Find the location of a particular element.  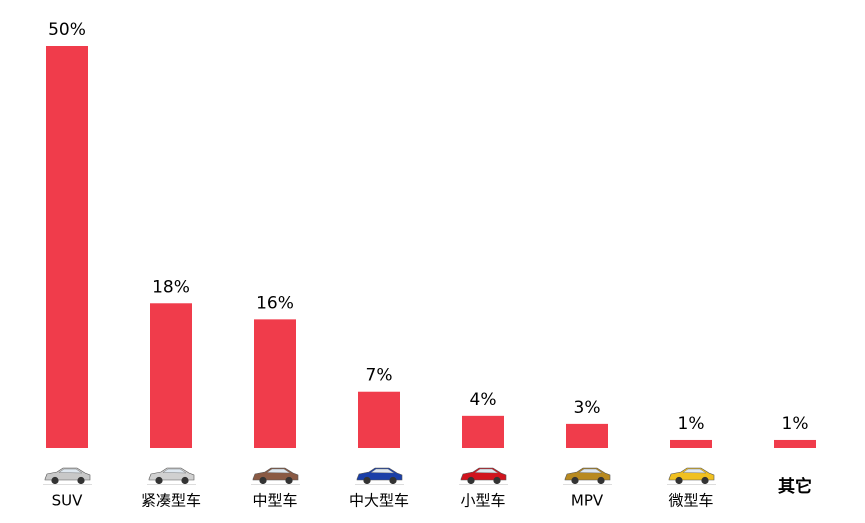

value-label: 18% is located at coordinates (171, 287).